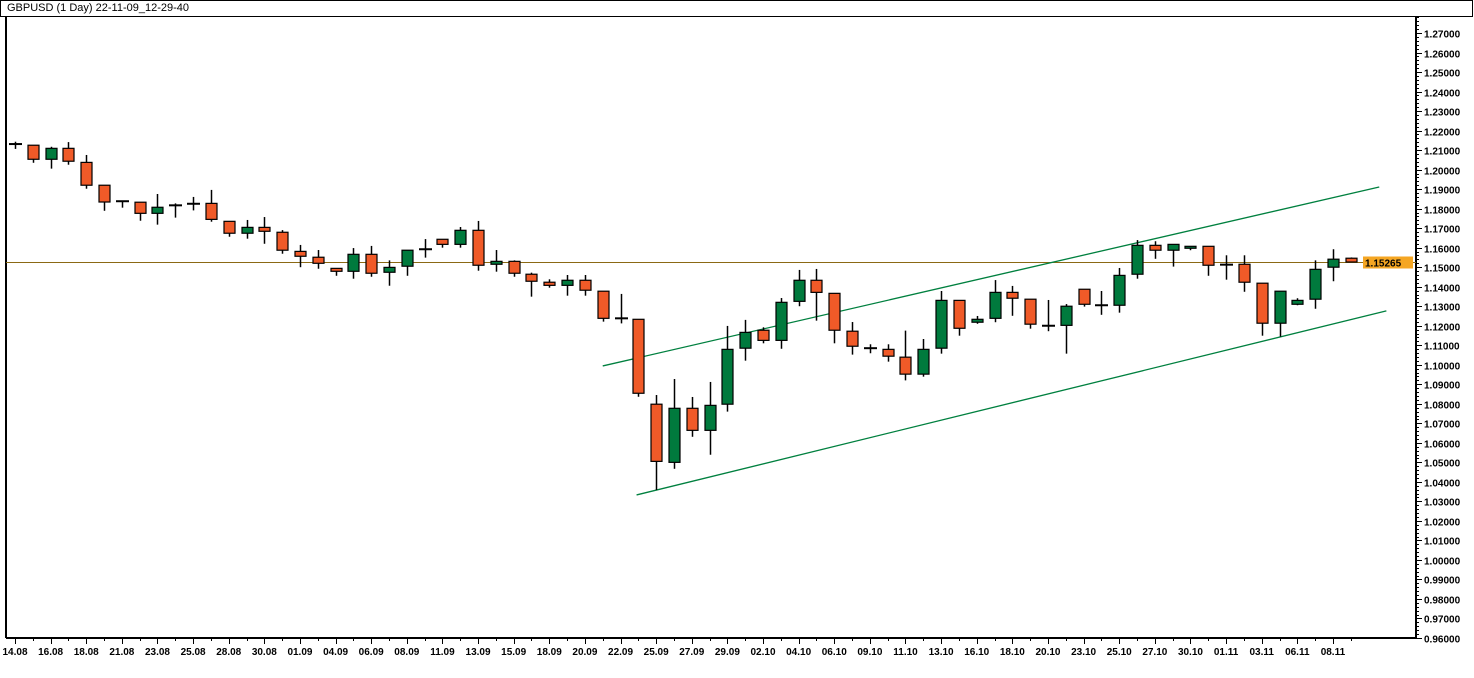  Describe the element at coordinates (736, 8) in the screenshot. I see `chart-title-bar: GBPUSD (1 Day) 22-11-09_12-29-40` at that location.